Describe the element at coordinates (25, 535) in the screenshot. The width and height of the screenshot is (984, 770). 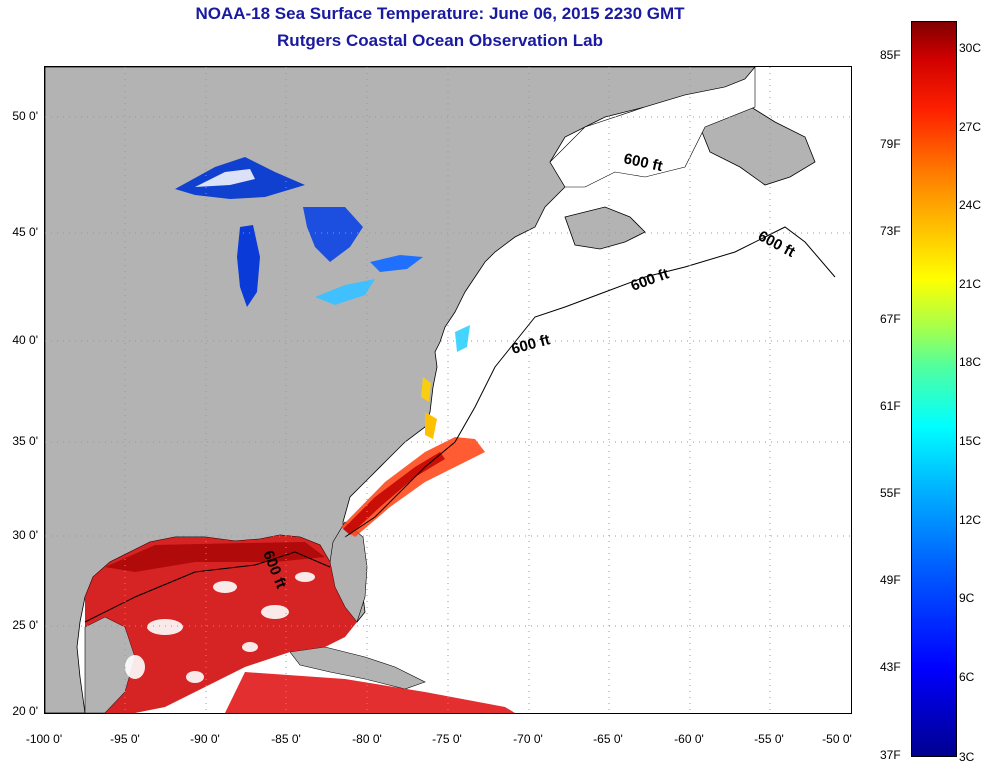
I see `lat-label-30: 30 0'` at that location.